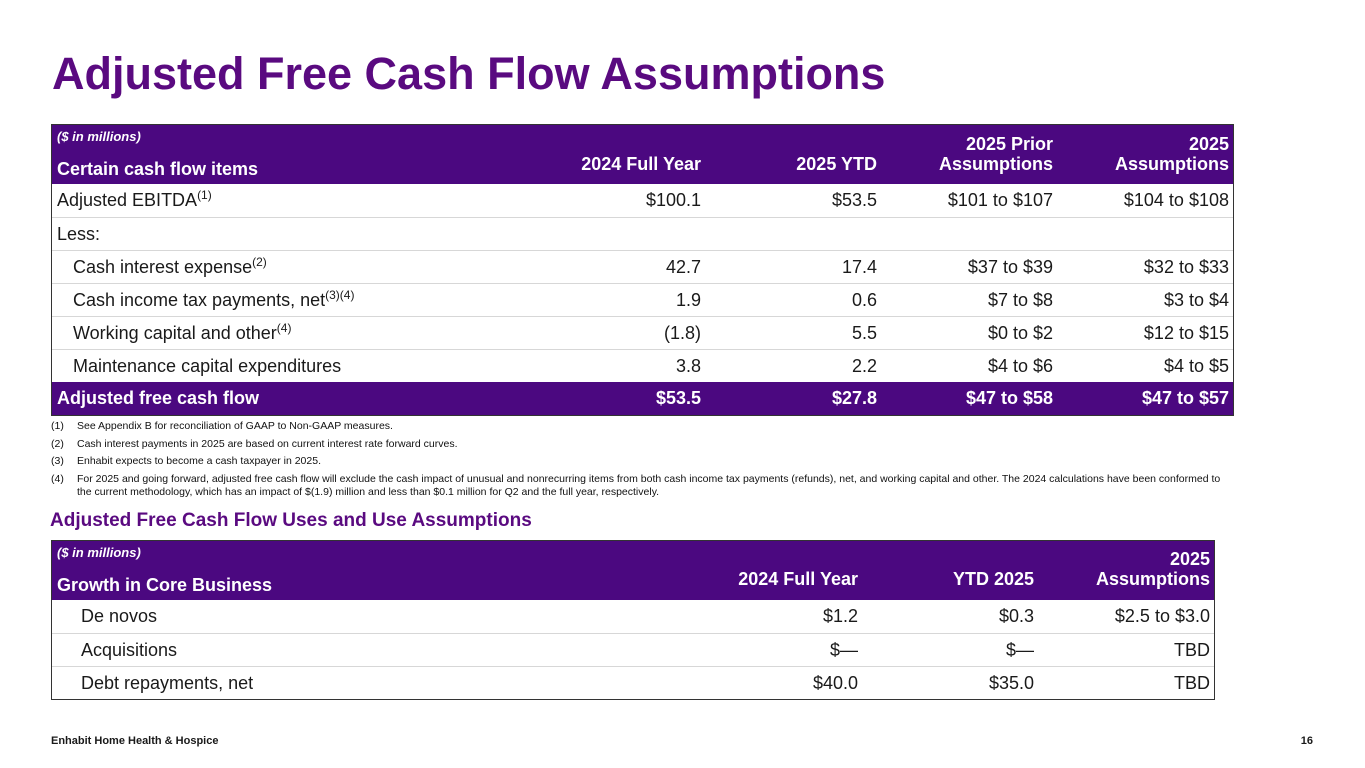  I want to click on row-label: Cash interest expense(2), so click(170, 266).